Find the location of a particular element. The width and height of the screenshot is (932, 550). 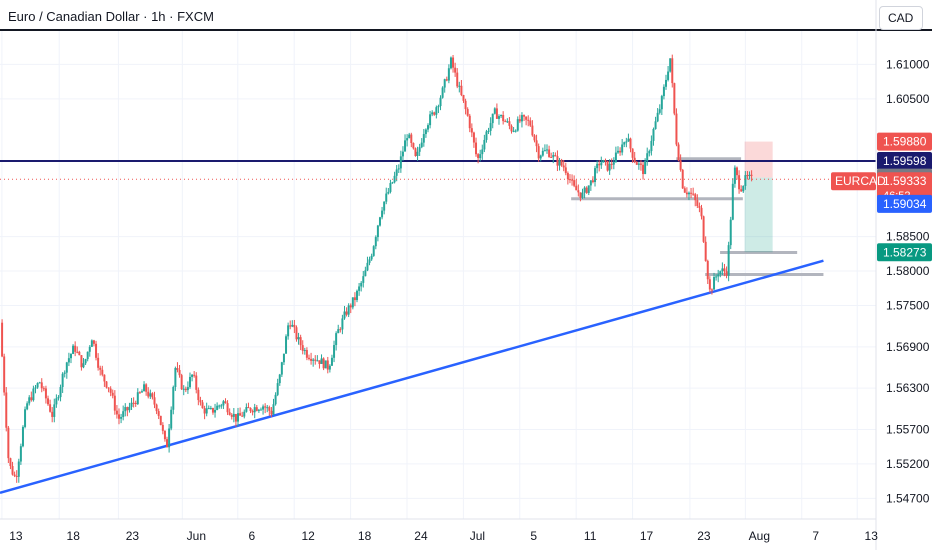

currency-button: CAD is located at coordinates (901, 18).